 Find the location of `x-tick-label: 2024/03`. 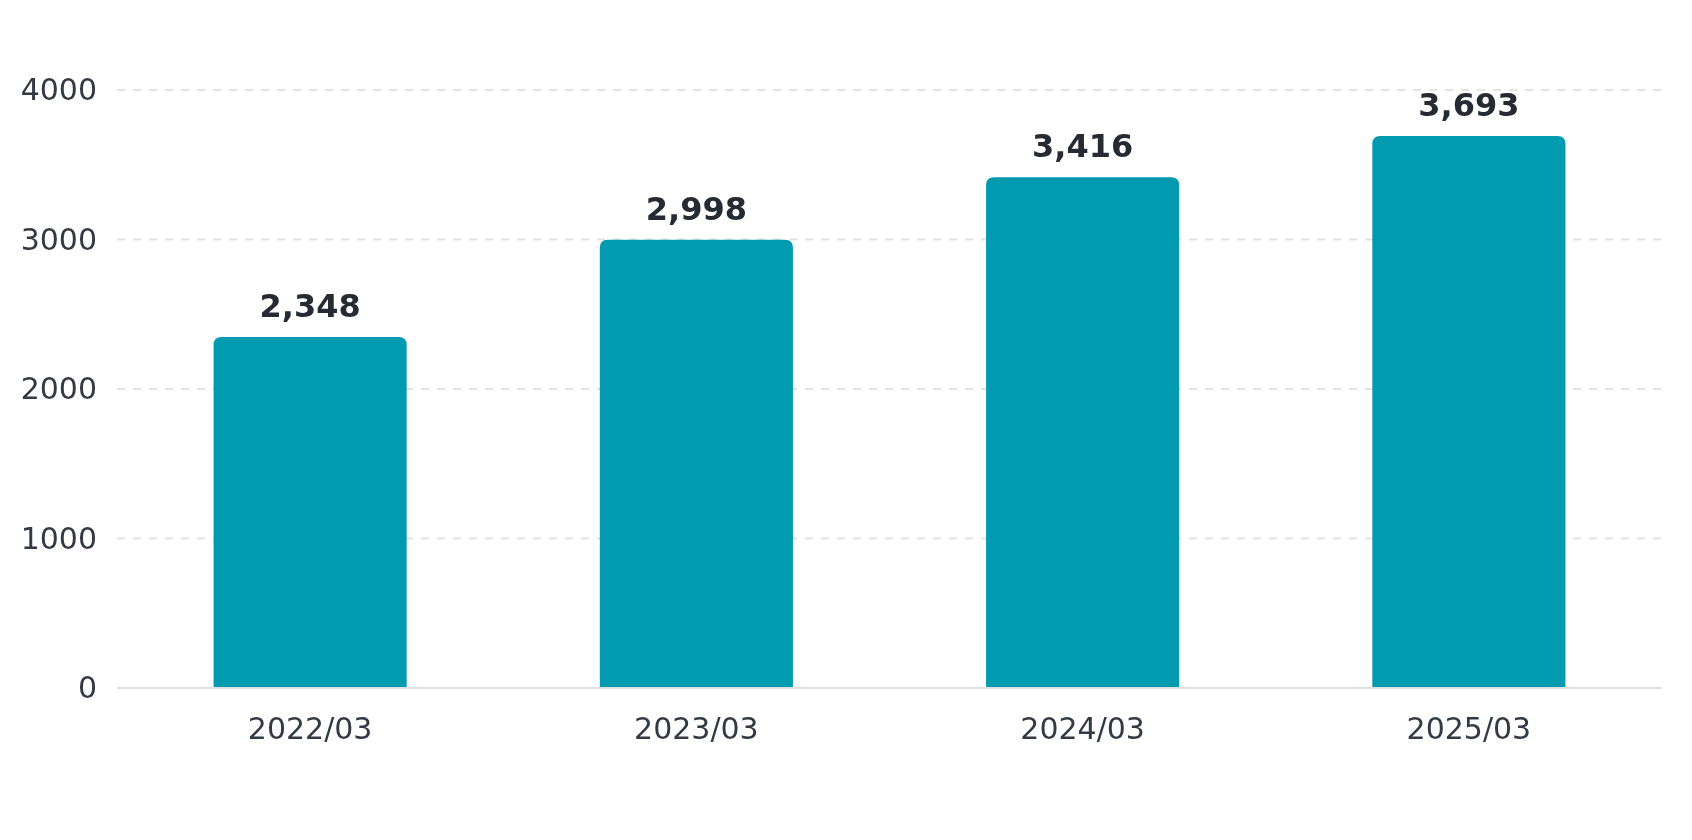

x-tick-label: 2024/03 is located at coordinates (1082, 729).